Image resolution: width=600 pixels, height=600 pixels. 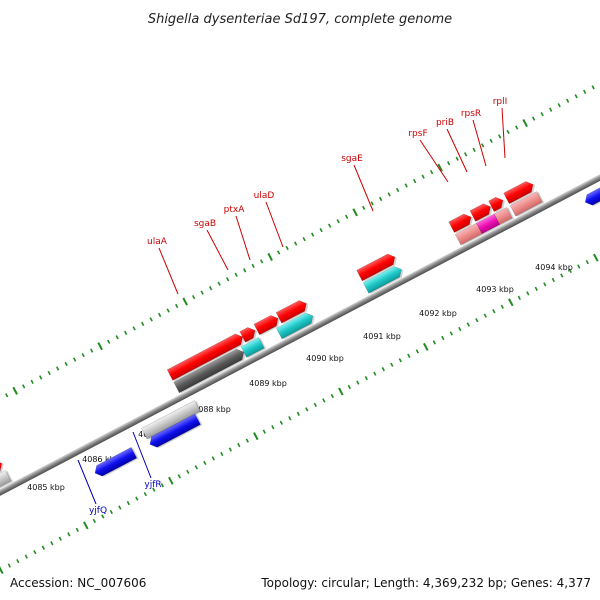 What do you see at coordinates (460, 223) in the screenshot?
I see `cds-rpsF` at bounding box center [460, 223].